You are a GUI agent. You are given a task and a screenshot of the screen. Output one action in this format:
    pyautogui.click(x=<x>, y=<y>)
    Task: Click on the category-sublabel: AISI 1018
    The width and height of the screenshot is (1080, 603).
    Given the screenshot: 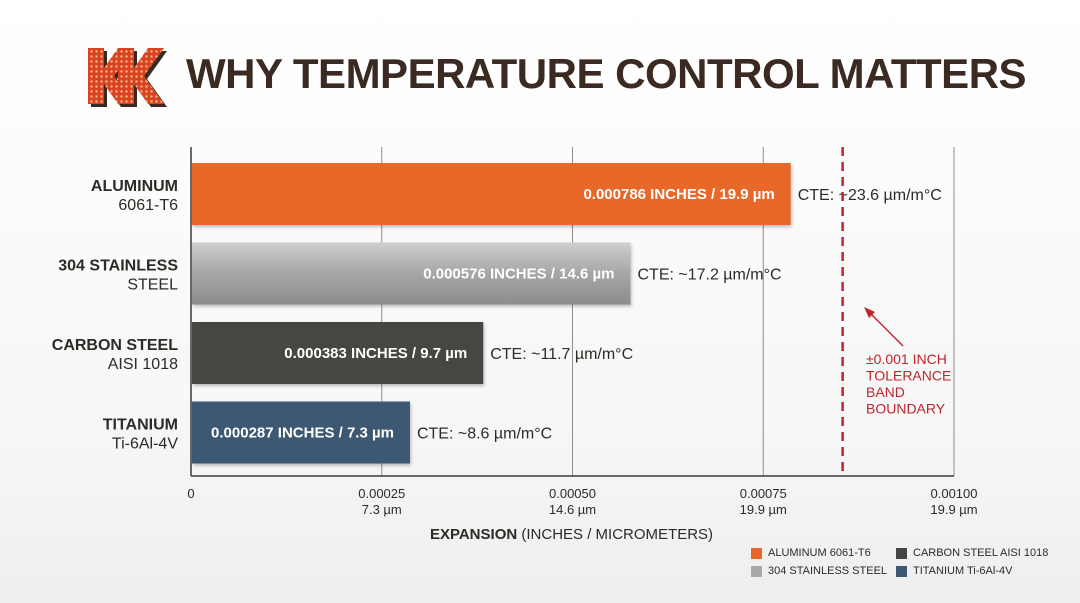 What is the action you would take?
    pyautogui.click(x=143, y=364)
    